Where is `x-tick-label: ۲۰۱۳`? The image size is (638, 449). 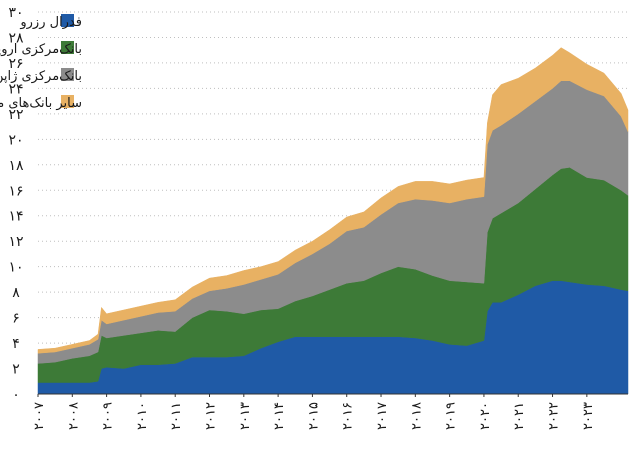 x-tick-label: ۲۰۱۳ is located at coordinates (245, 416).